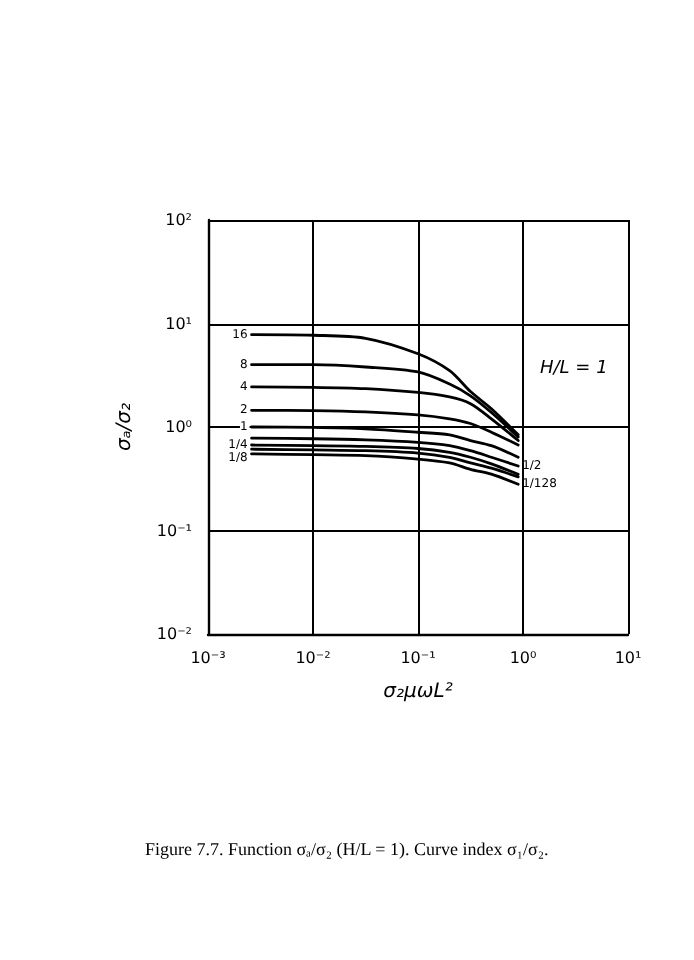 The image size is (694, 960). I want to click on x-tick-label: 10⁰, so click(523, 658).